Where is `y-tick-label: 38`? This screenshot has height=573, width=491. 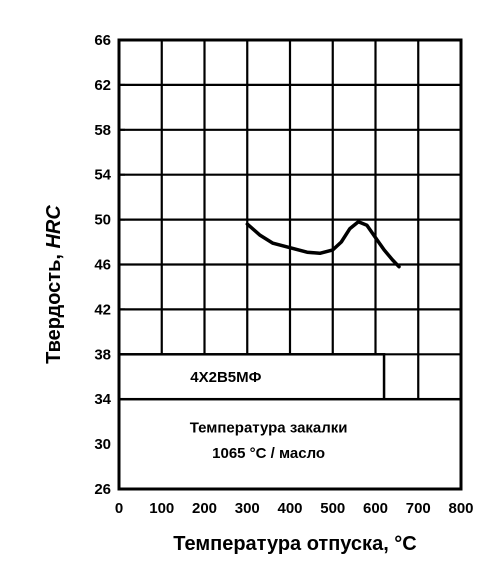 y-tick-label: 38 is located at coordinates (102, 354).